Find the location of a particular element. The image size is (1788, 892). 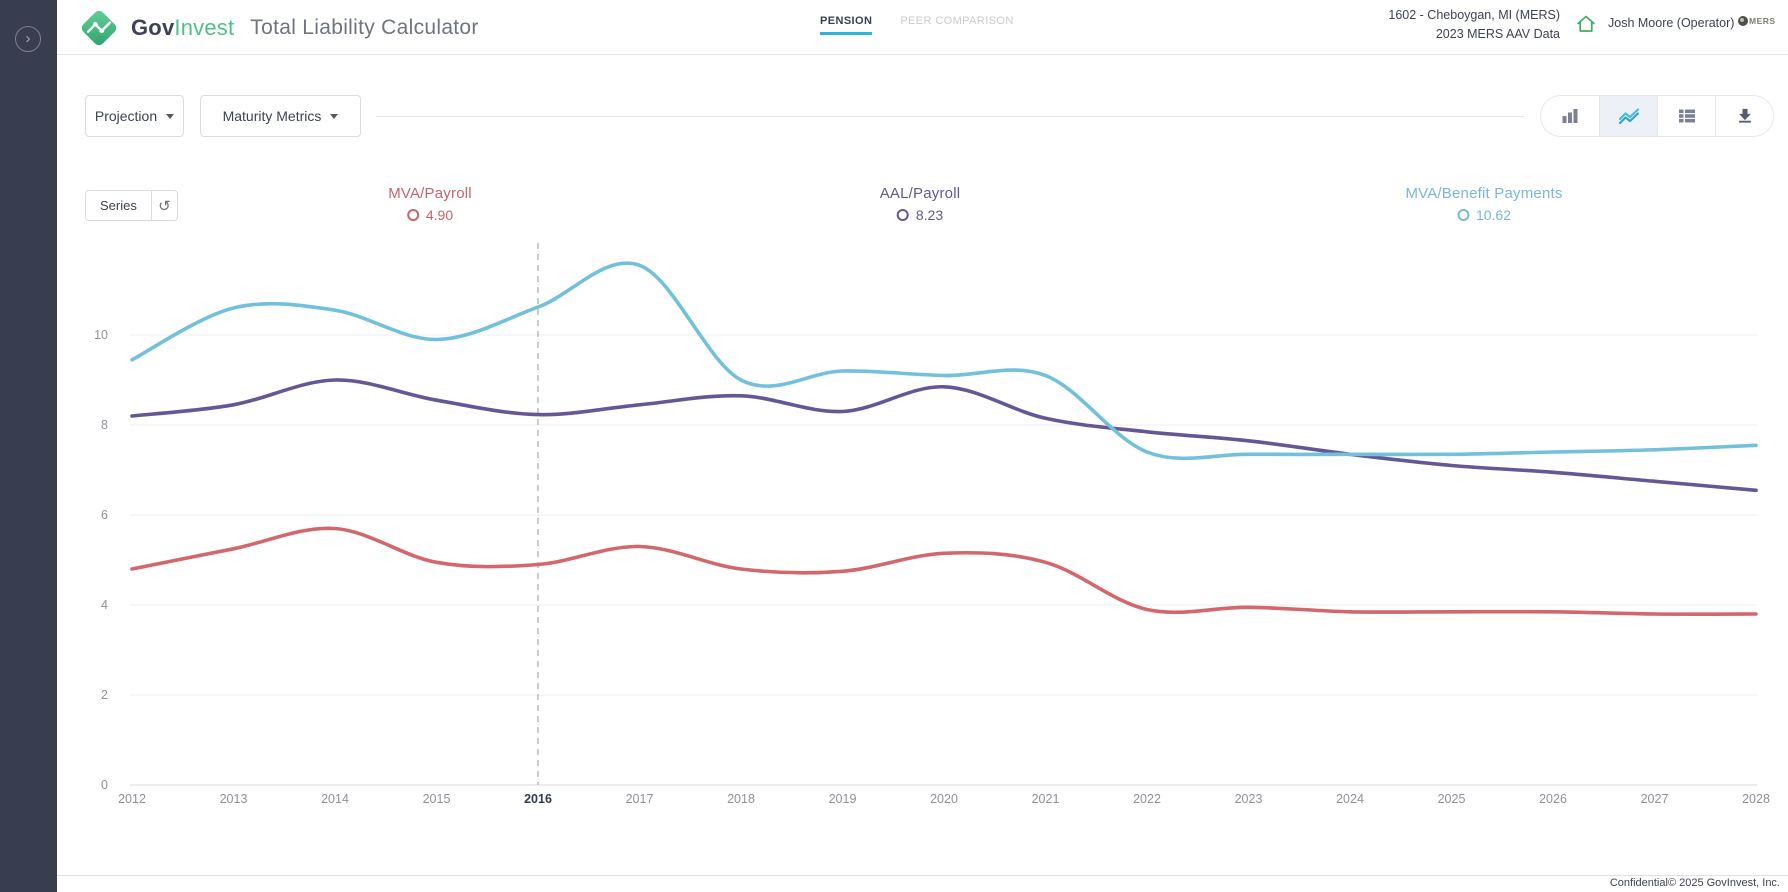

x-axis-label: 2026 is located at coordinates (1553, 799).